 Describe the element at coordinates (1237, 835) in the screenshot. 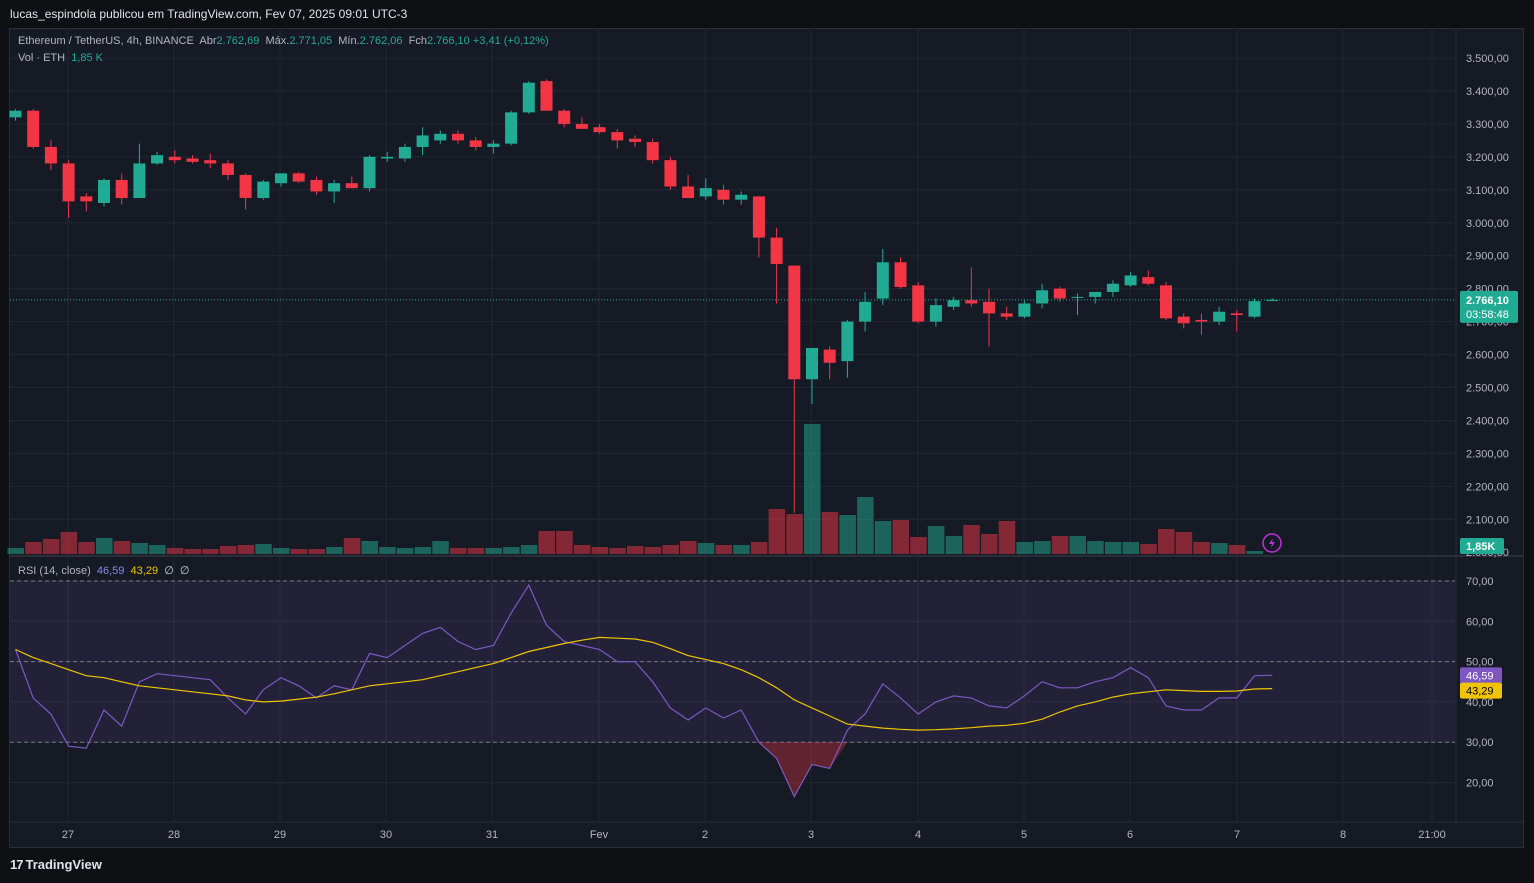

I see `time-tick-label: 7` at that location.